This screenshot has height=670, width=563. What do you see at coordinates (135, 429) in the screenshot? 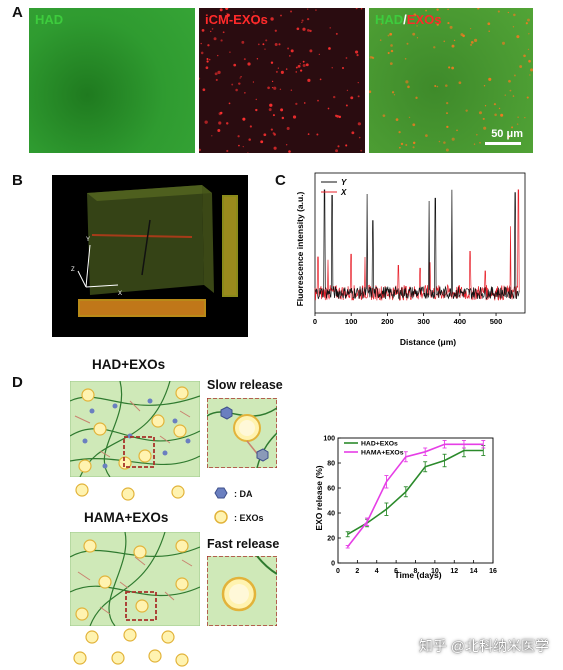
I see `had-exos-hydrogel-schematic` at bounding box center [135, 429].